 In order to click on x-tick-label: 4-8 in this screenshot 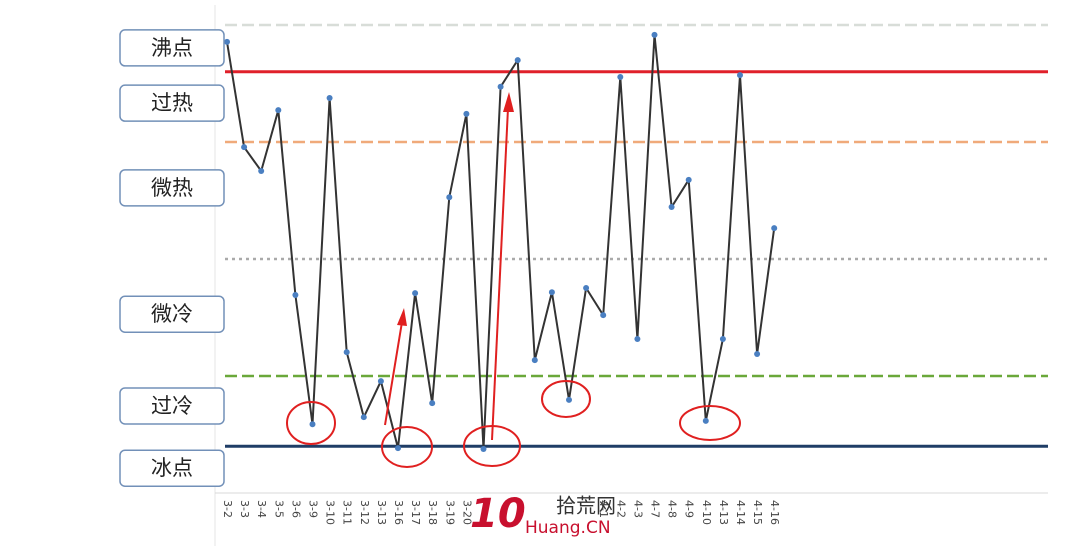, I will do `click(672, 509)`.